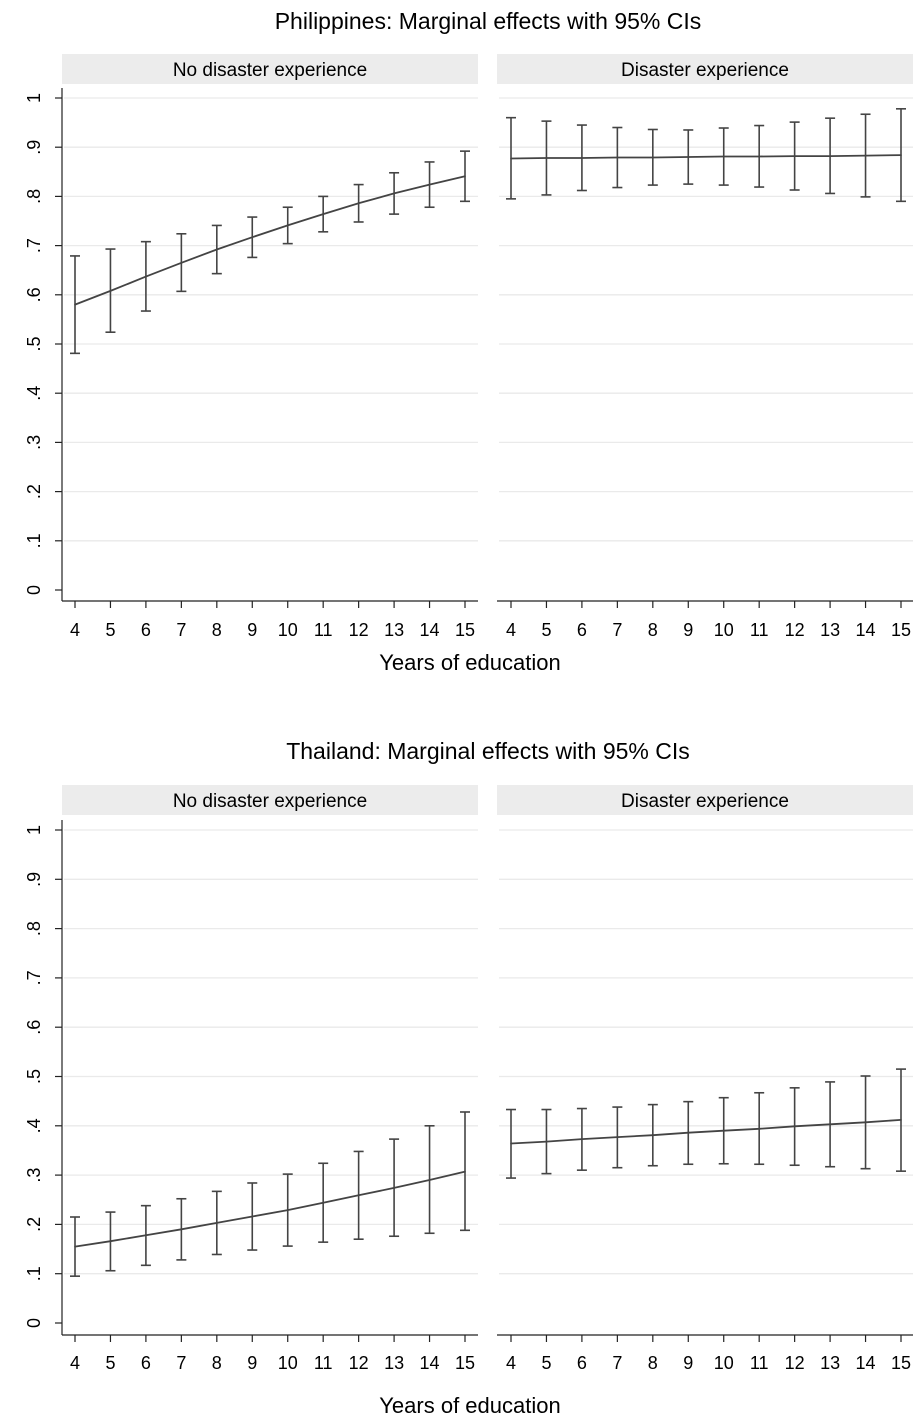 This screenshot has width=915, height=1423. I want to click on fig2-panel1-x-tick-label: 15, so click(465, 1363).